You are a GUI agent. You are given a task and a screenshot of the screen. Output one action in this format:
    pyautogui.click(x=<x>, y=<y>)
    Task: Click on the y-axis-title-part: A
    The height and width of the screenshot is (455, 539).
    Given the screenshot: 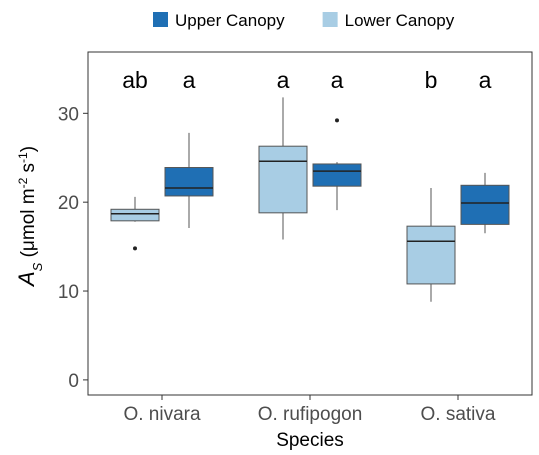 What is the action you would take?
    pyautogui.click(x=26, y=279)
    